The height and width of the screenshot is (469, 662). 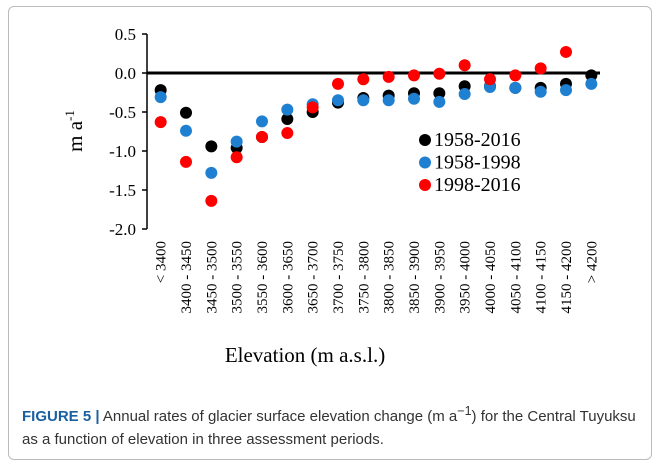 I want to click on legend-label: 1958-1998, so click(x=477, y=163).